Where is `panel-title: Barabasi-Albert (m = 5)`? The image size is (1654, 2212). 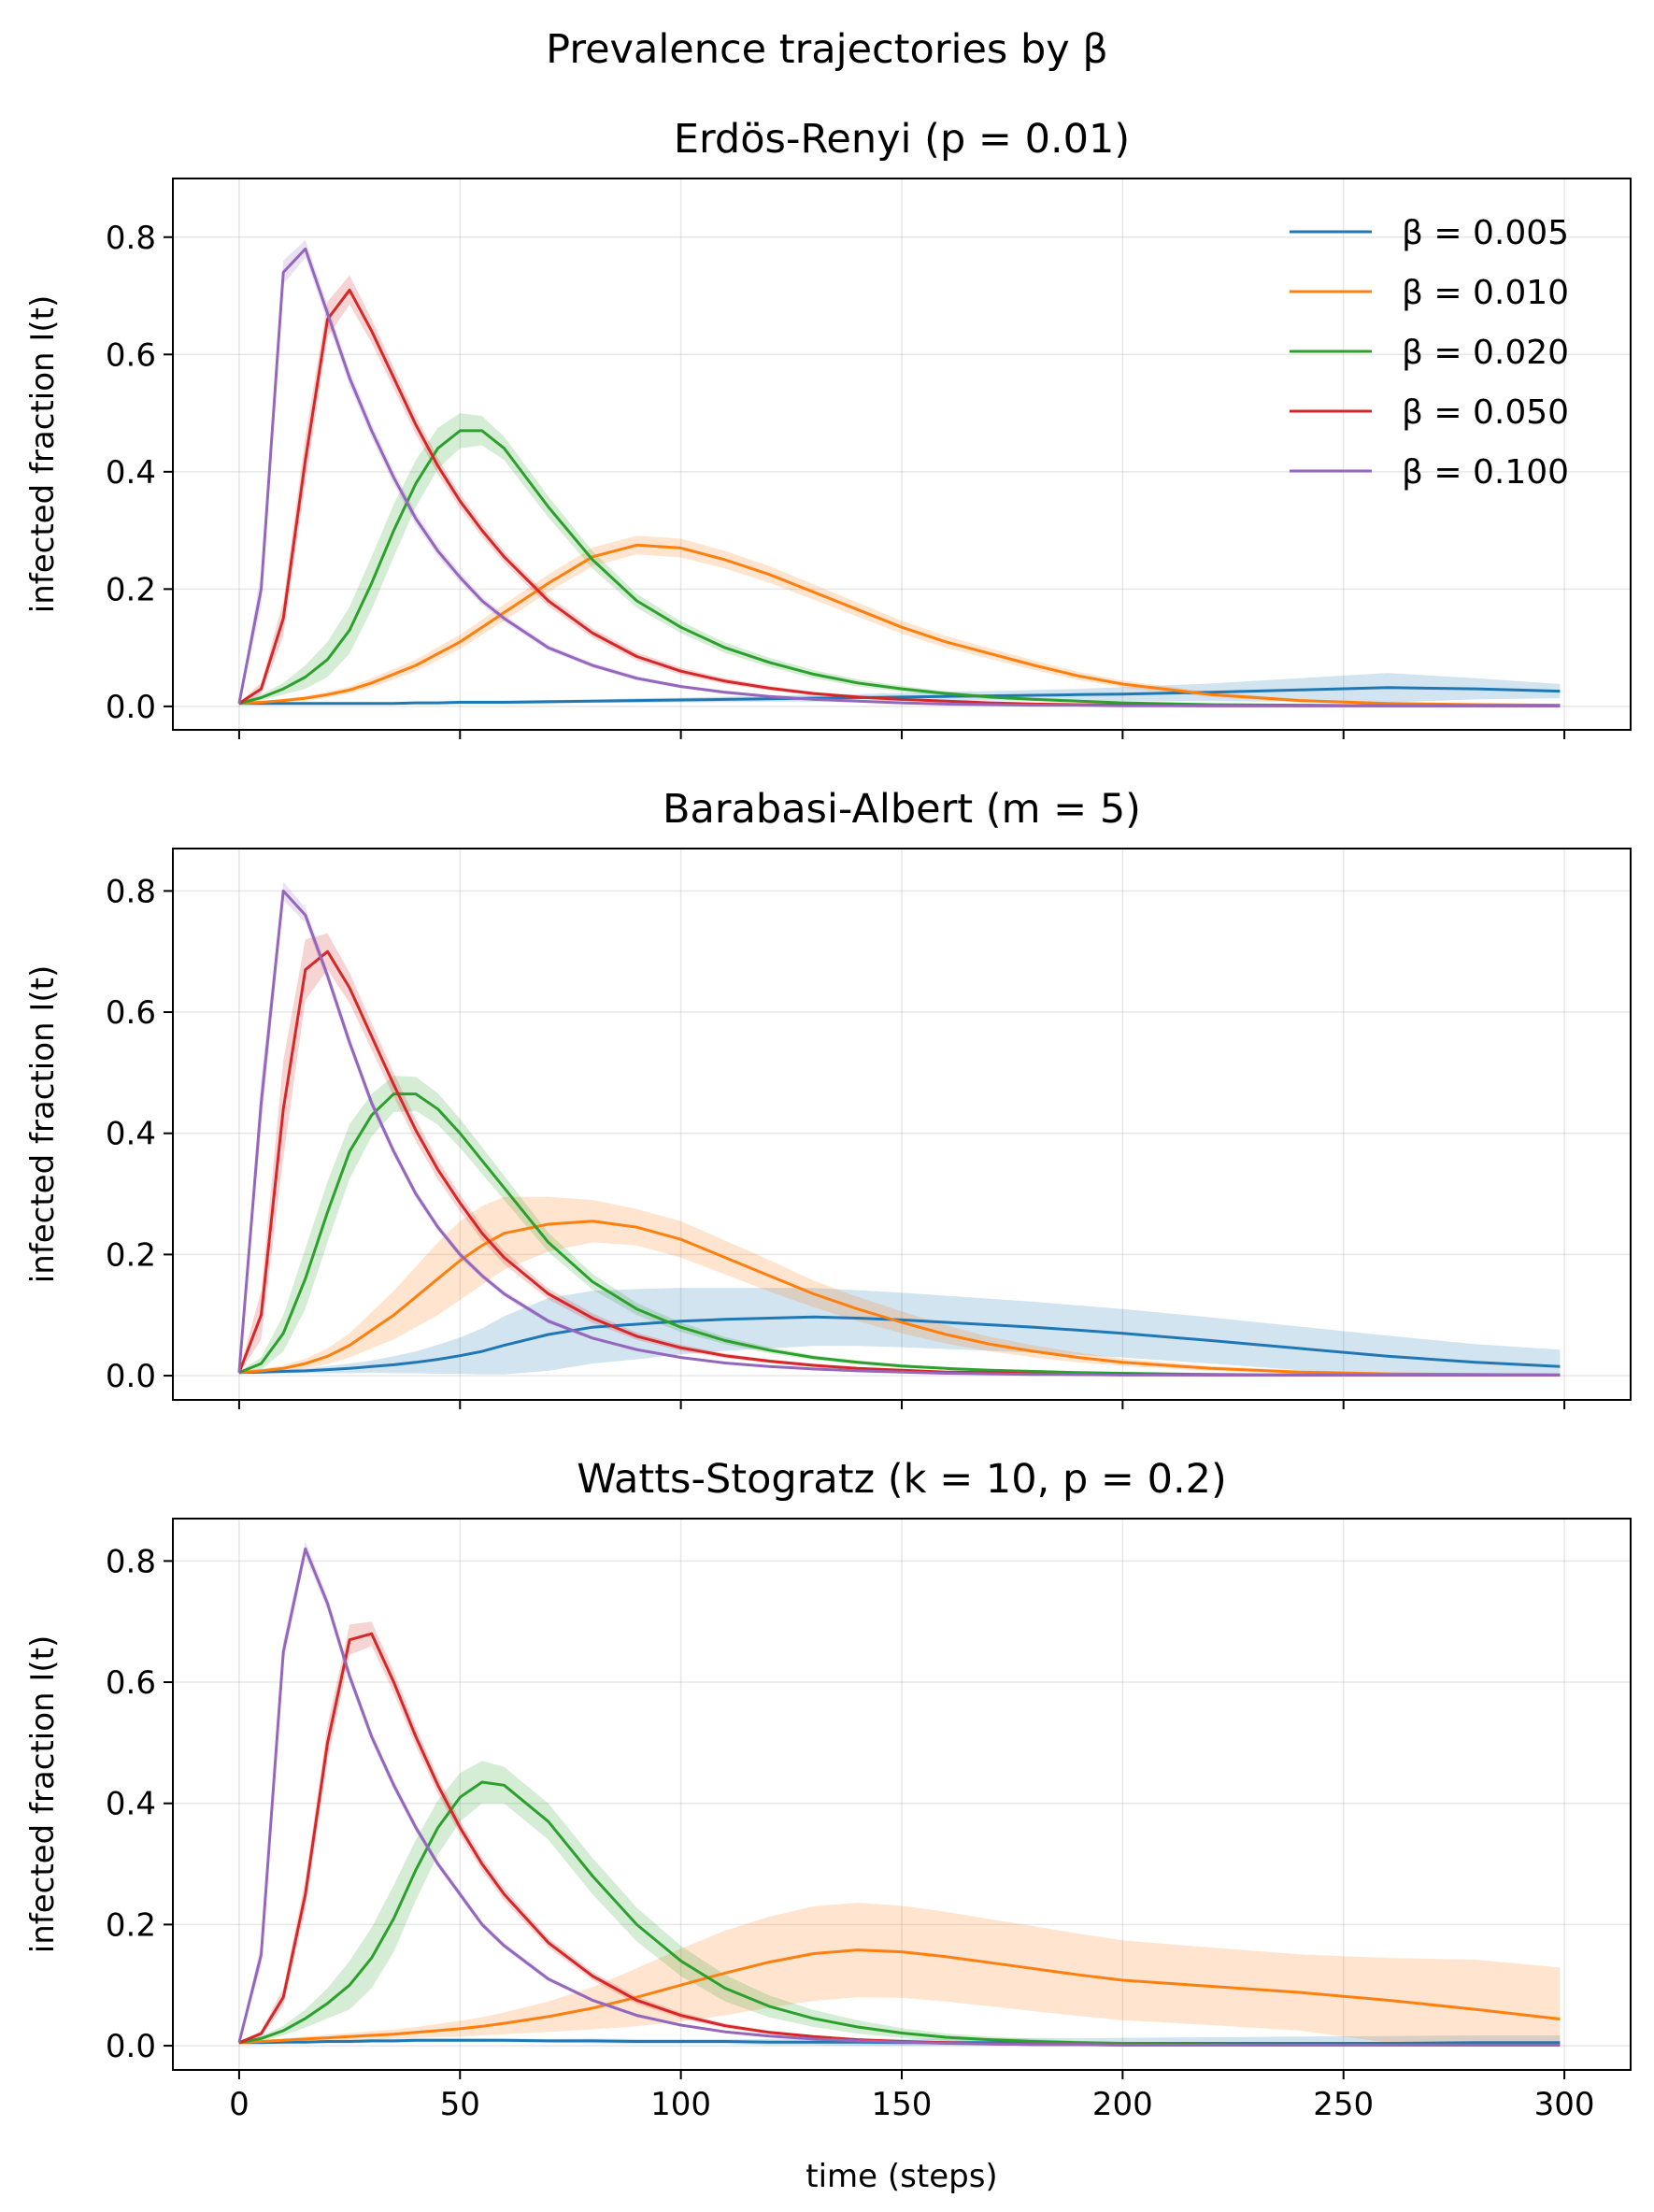 panel-title: Barabasi-Albert (m = 5) is located at coordinates (902, 809).